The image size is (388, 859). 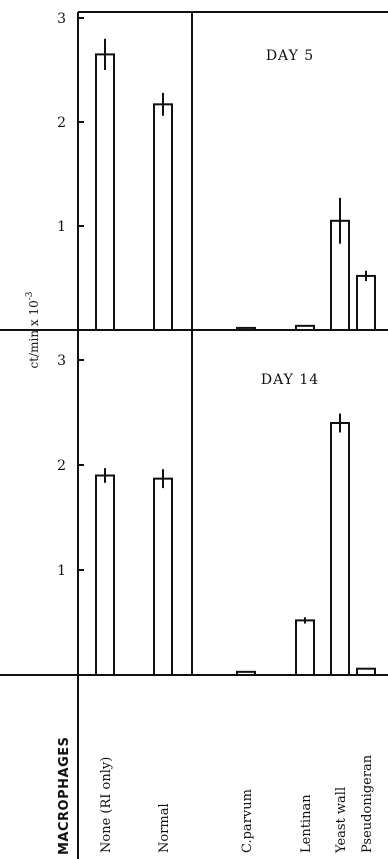 What do you see at coordinates (306, 823) in the screenshot?
I see `category-label: Lentinan` at bounding box center [306, 823].